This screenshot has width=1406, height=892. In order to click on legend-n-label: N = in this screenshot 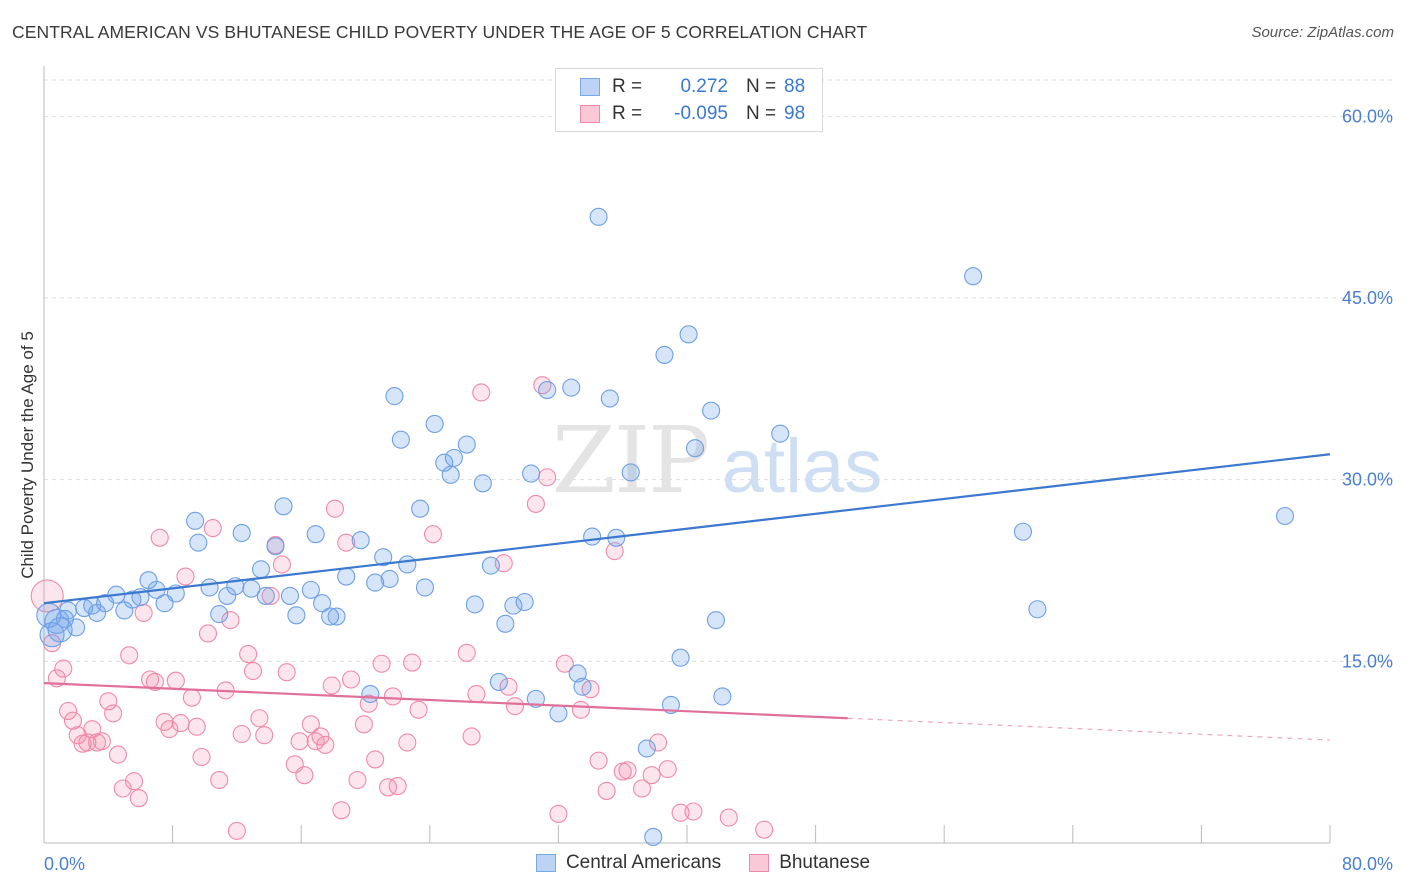, I will do `click(761, 113)`.